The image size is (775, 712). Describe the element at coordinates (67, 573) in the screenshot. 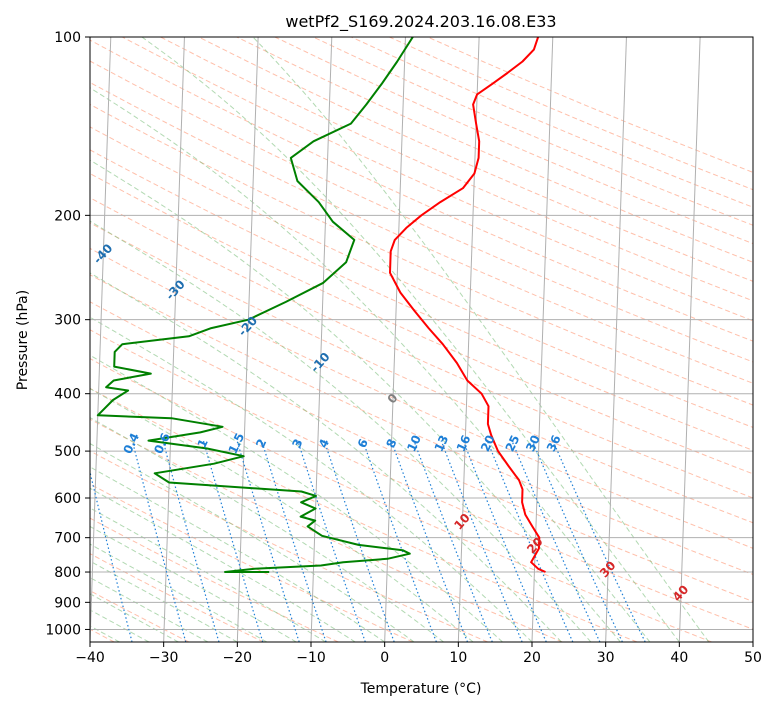

I see `y-tick-label: 800` at that location.